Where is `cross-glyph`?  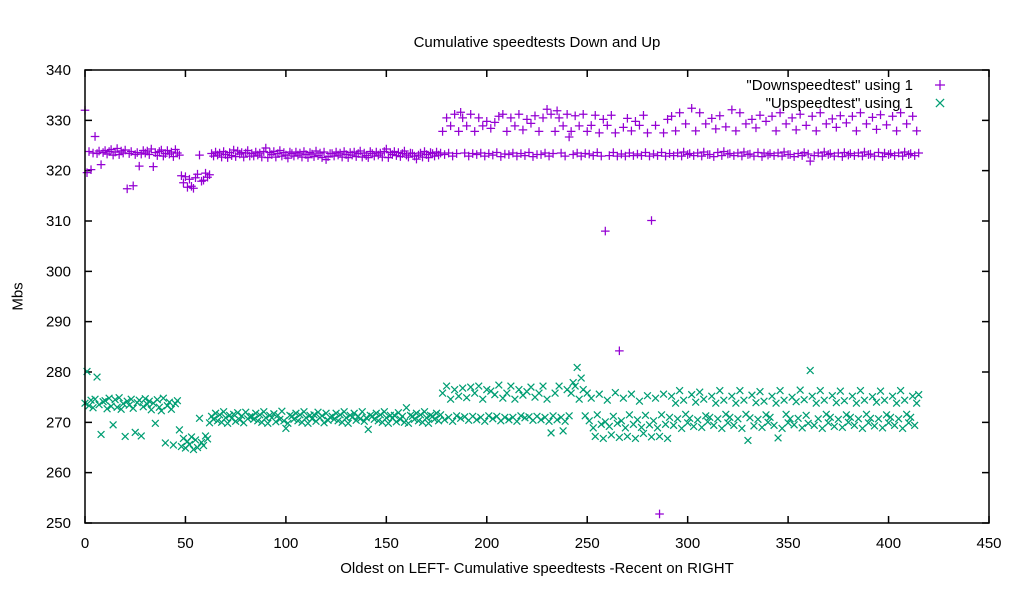
cross-glyph is located at coordinates (940, 103).